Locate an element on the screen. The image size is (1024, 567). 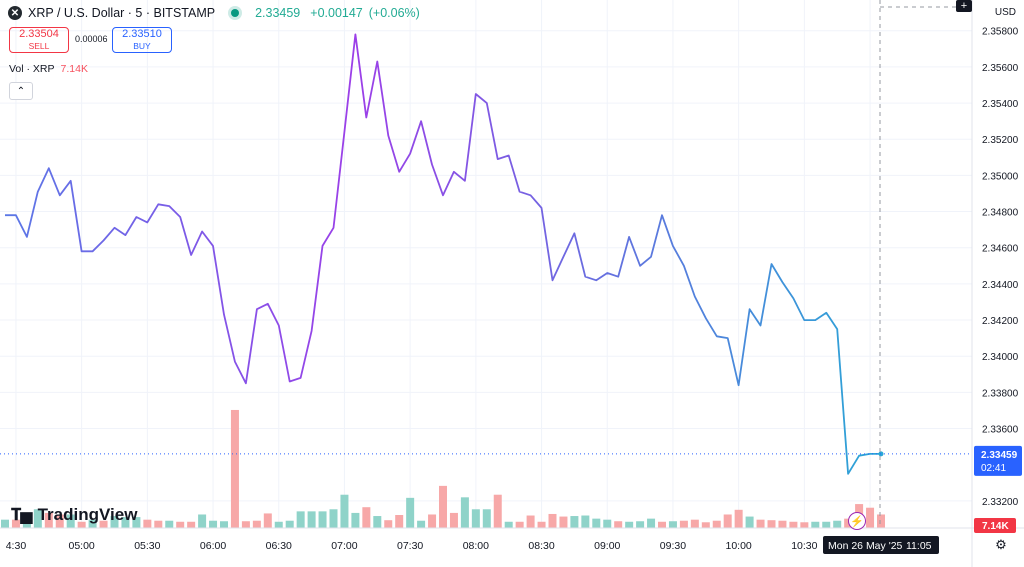
x-tick-label: 08:30 is located at coordinates (541, 546).